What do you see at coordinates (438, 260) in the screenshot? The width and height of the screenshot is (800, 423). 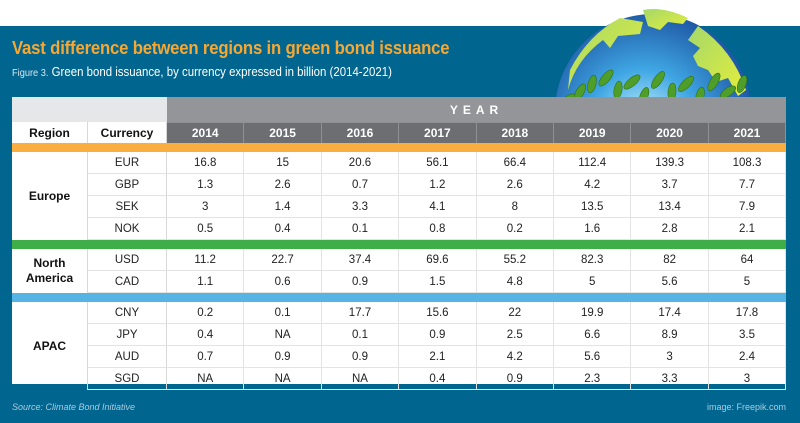 I see `value-cell: 69.6` at bounding box center [438, 260].